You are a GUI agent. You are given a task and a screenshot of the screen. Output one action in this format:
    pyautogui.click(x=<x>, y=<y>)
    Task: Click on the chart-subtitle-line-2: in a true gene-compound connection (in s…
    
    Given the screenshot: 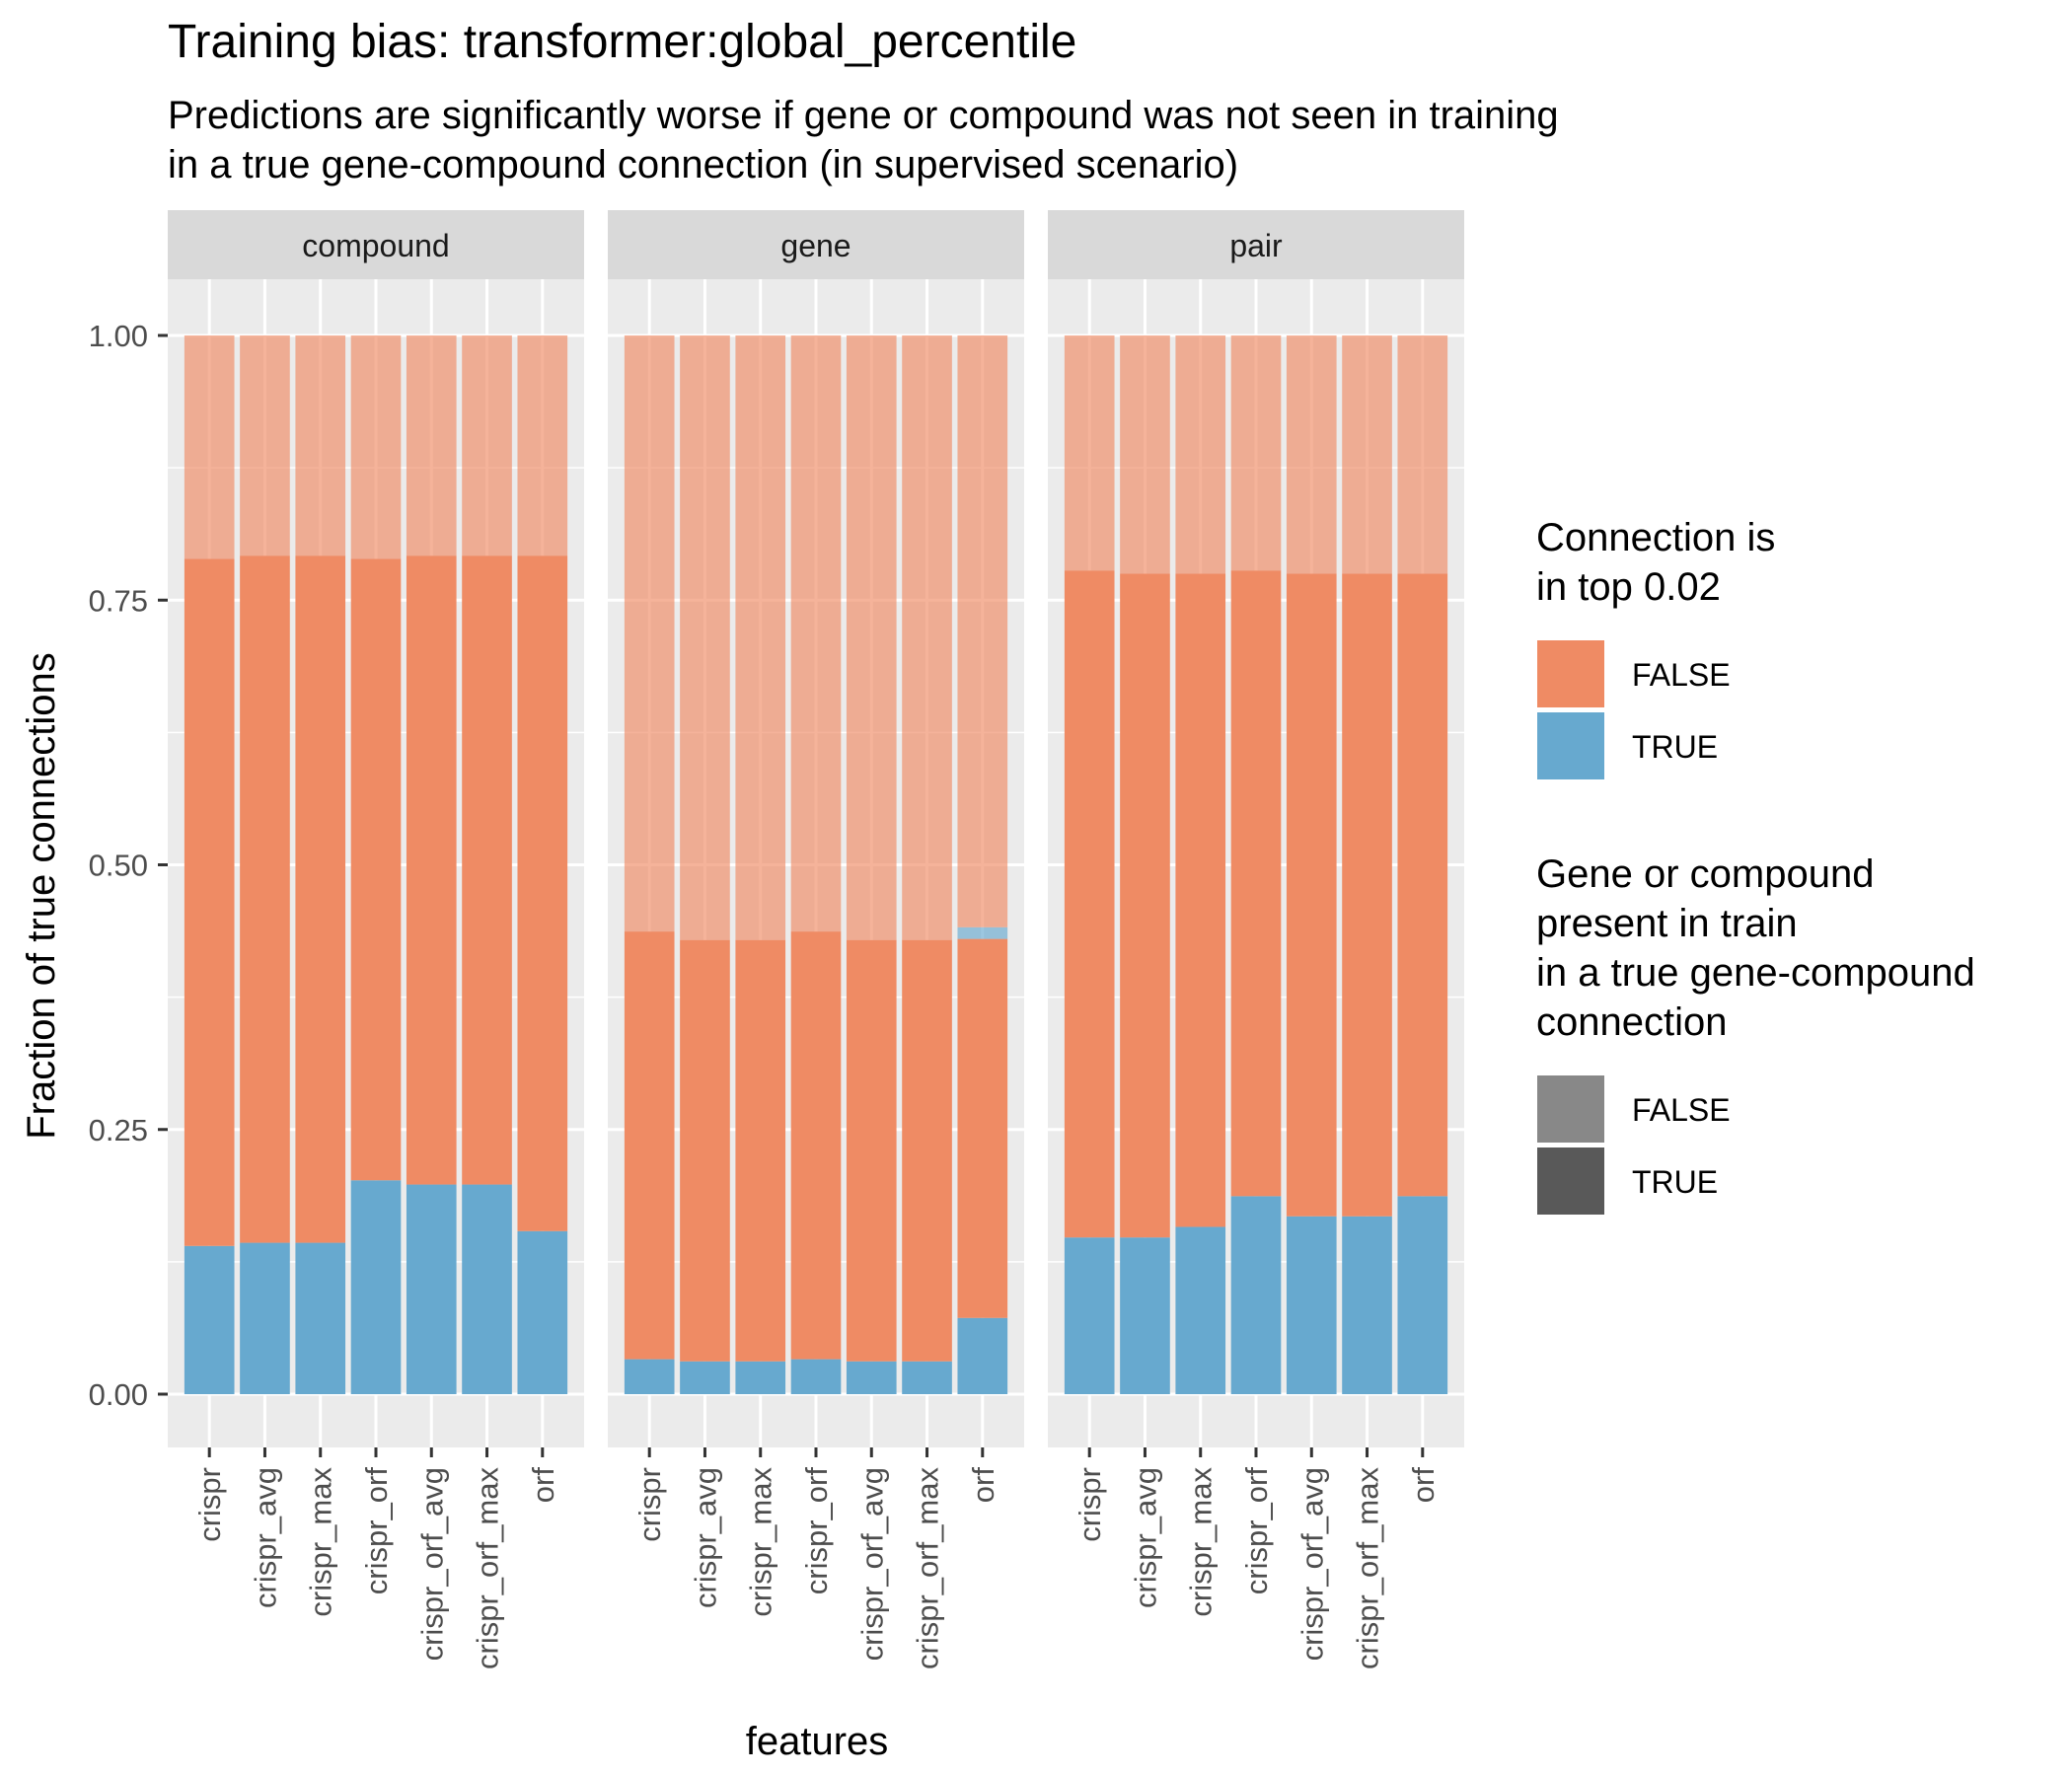 What is the action you would take?
    pyautogui.click(x=703, y=165)
    